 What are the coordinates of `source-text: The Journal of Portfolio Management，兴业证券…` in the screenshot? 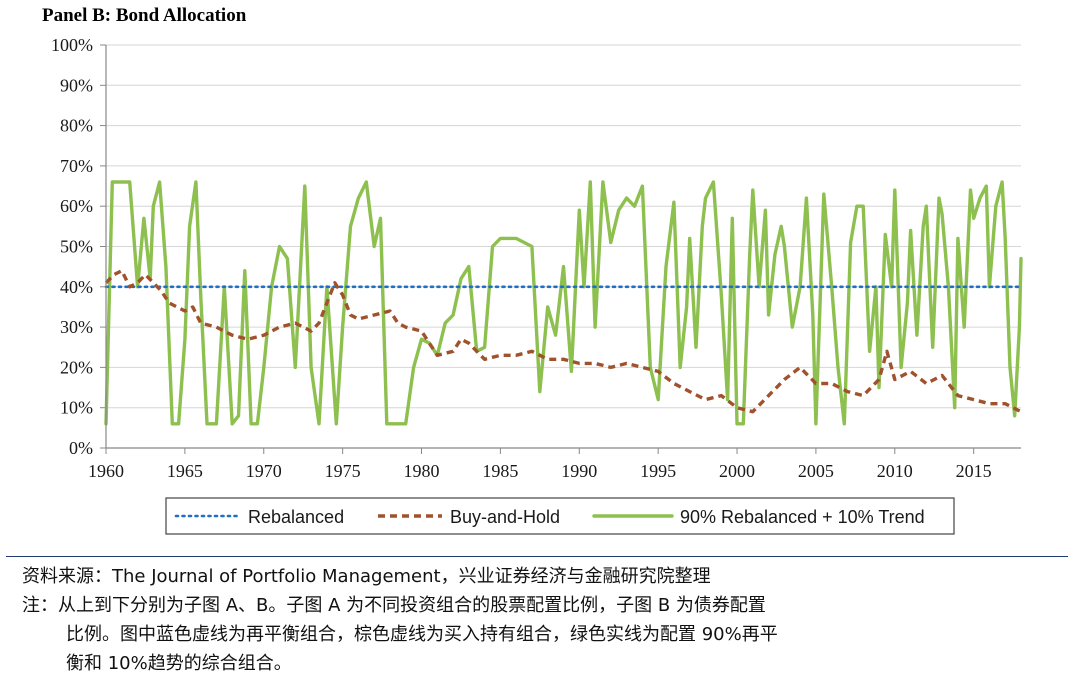 It's located at (411, 576).